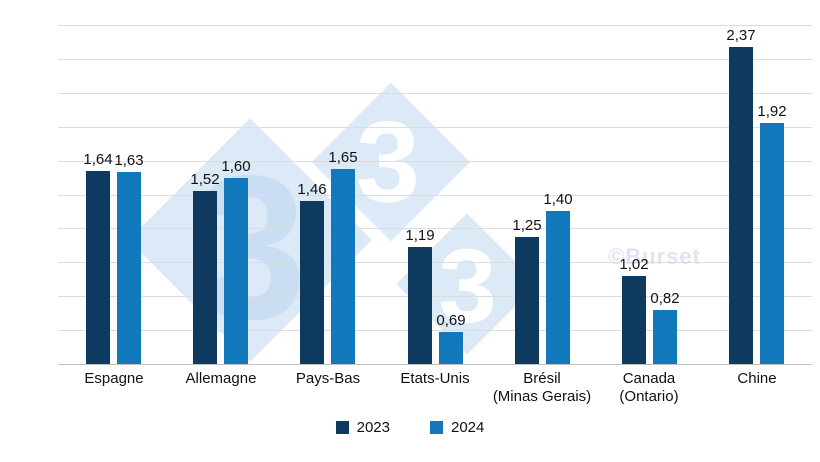  What do you see at coordinates (451, 320) in the screenshot?
I see `value-label-2024-etats-unis: 0,69` at bounding box center [451, 320].